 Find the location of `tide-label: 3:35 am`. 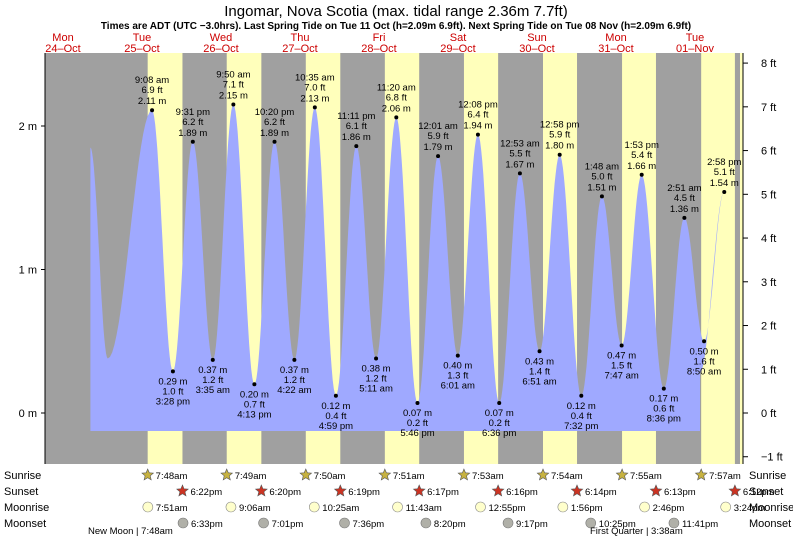

tide-label: 3:35 am is located at coordinates (213, 390).